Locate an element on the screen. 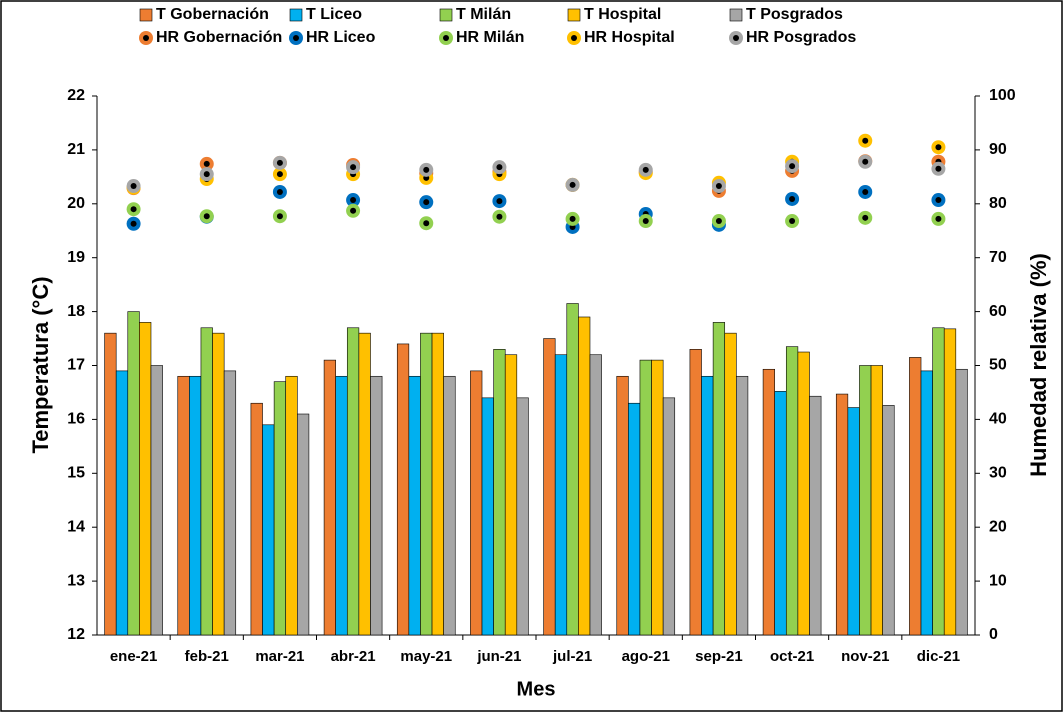 Image resolution: width=1064 pixels, height=713 pixels. y-tick-label: 12 is located at coordinates (76, 634).